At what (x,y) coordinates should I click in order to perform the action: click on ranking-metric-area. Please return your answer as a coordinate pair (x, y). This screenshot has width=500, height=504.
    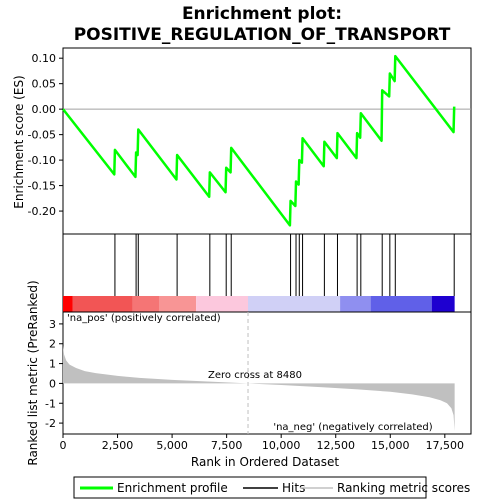
    Looking at the image, I should click on (259, 388).